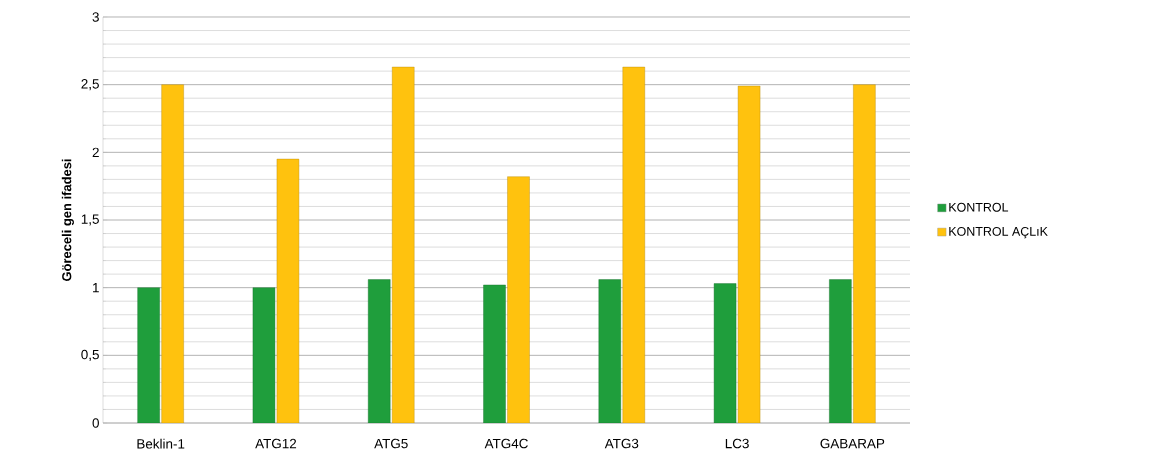 Image resolution: width=1162 pixels, height=474 pixels. What do you see at coordinates (95, 423) in the screenshot?
I see `y-tick-label: 0` at bounding box center [95, 423].